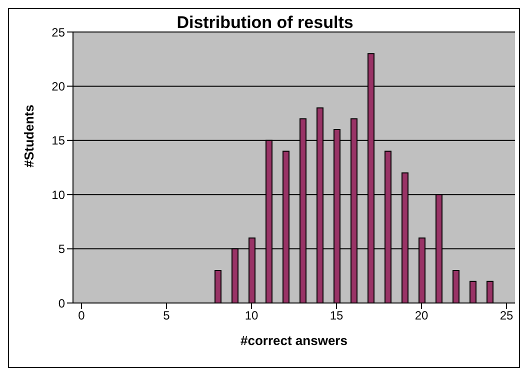  What do you see at coordinates (82, 315) in the screenshot?
I see `x-tick-label: 0` at bounding box center [82, 315].